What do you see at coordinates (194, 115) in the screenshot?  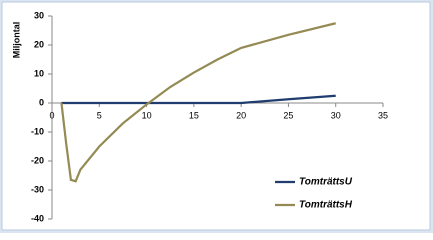 I see `x-tick-label: 15` at bounding box center [194, 115].